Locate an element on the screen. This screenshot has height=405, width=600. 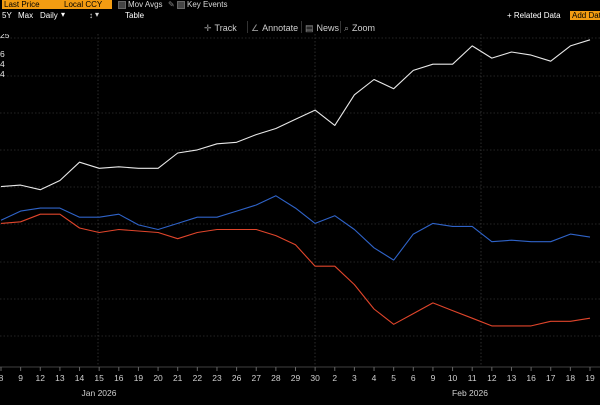
x-tick-label: 21 is located at coordinates (178, 378).